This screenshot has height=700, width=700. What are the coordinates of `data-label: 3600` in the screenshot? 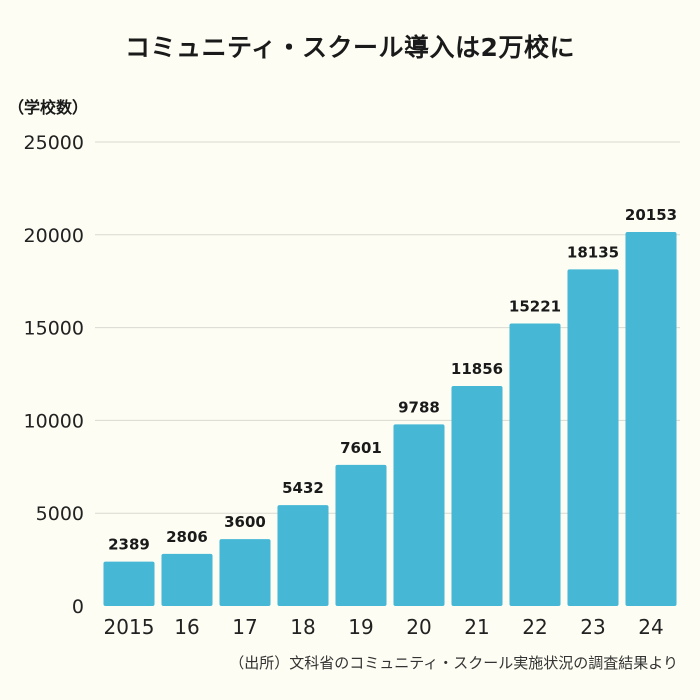 It's located at (245, 522).